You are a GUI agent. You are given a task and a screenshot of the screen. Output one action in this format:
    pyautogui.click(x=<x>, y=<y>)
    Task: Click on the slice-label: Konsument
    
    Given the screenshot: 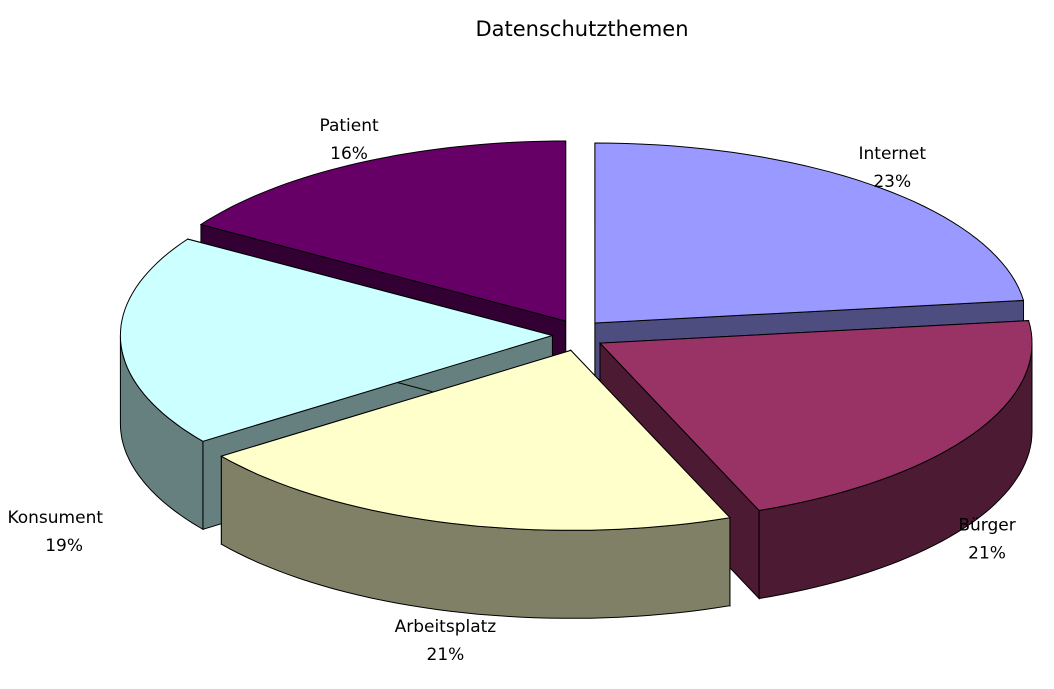 What is the action you would take?
    pyautogui.click(x=55, y=518)
    